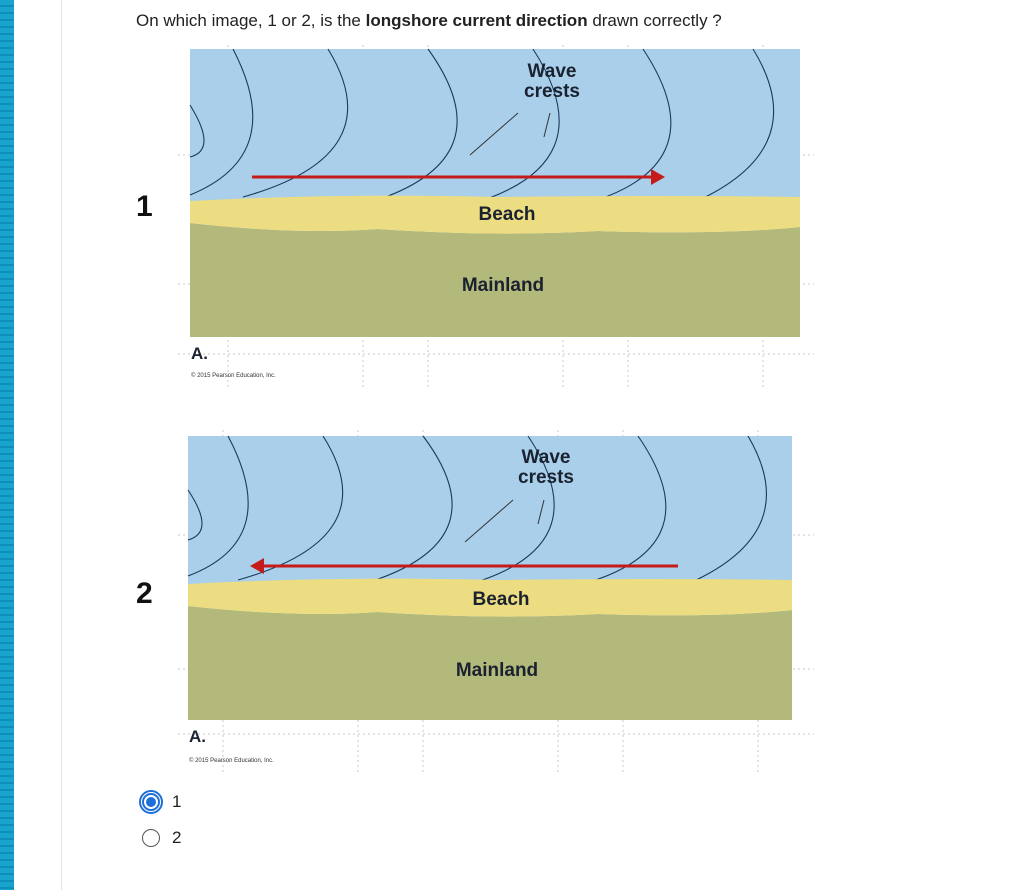  Describe the element at coordinates (251, 20) in the screenshot. I see `question-prefix: On which image, 1 or 2, is the` at that location.